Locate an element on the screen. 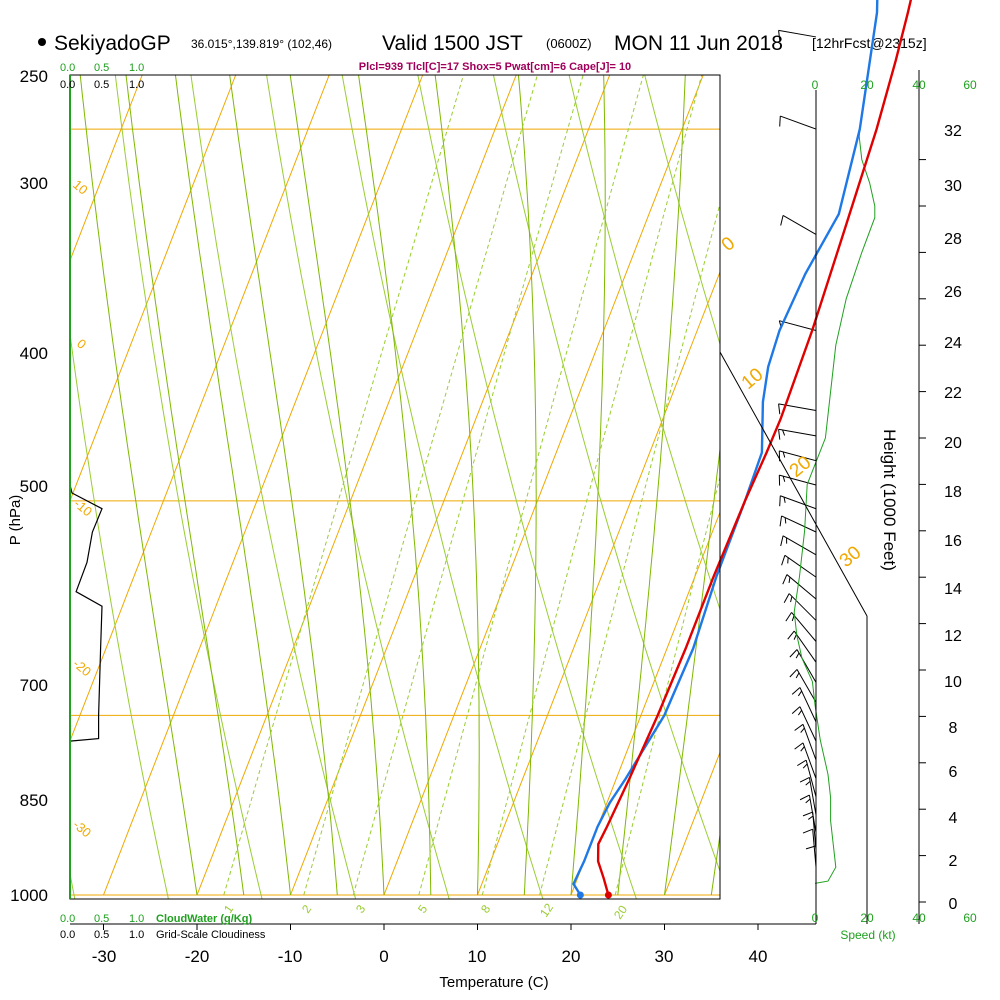 This screenshot has width=1000, height=1000. cloudiness-scale-bottom-0: 0.0 is located at coordinates (67, 935).